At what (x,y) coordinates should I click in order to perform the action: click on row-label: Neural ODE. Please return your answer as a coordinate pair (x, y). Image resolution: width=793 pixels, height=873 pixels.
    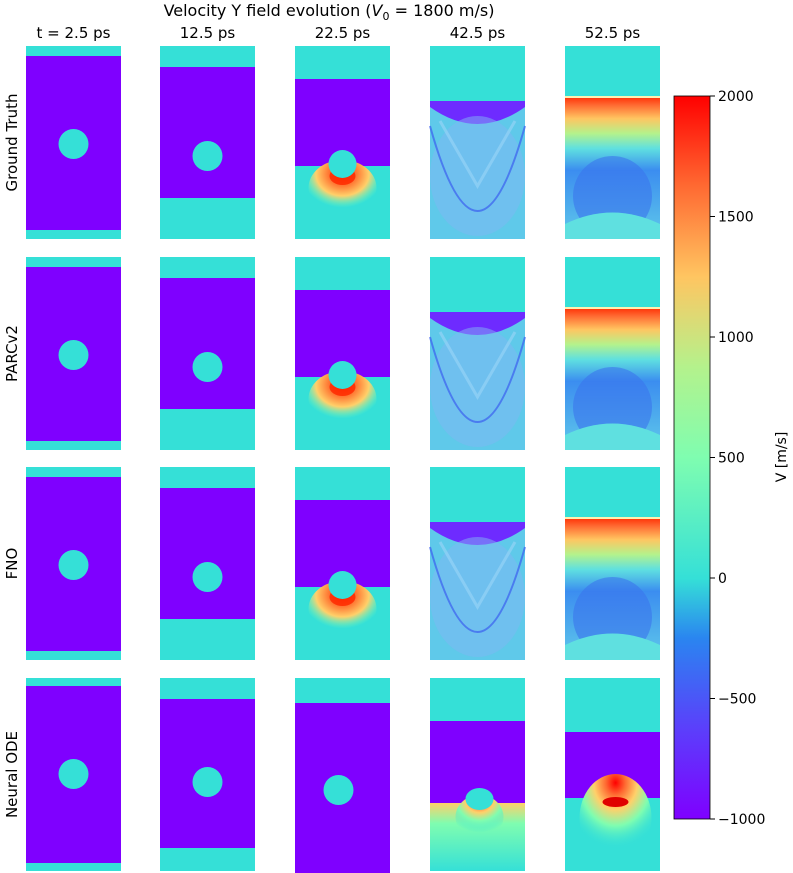
    Looking at the image, I should click on (12, 774).